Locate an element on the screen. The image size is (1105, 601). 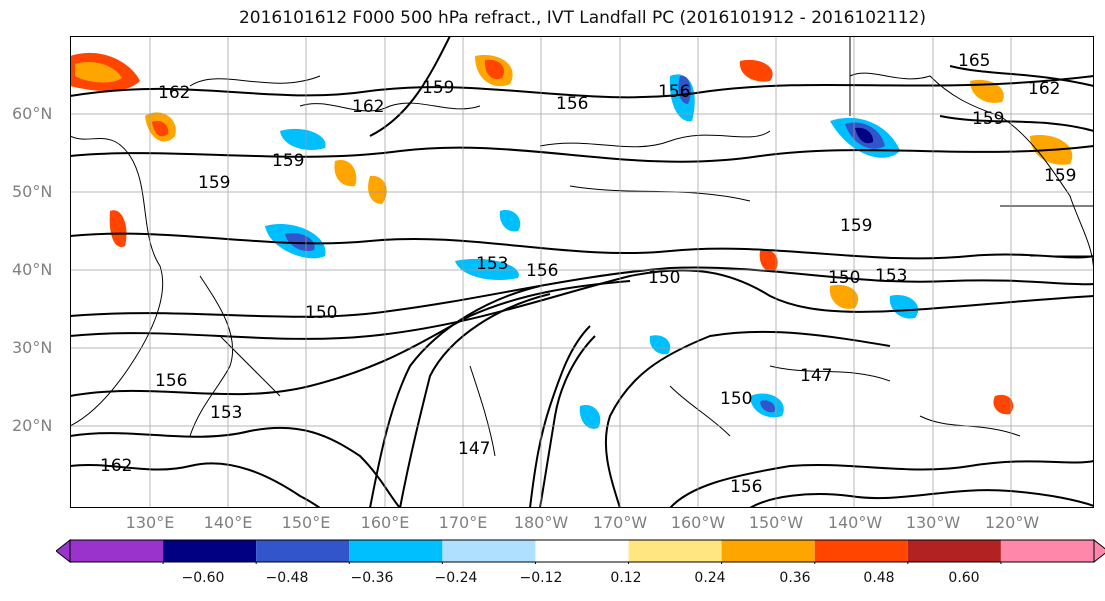
lat-label-30n: 30°N is located at coordinates (32, 347).